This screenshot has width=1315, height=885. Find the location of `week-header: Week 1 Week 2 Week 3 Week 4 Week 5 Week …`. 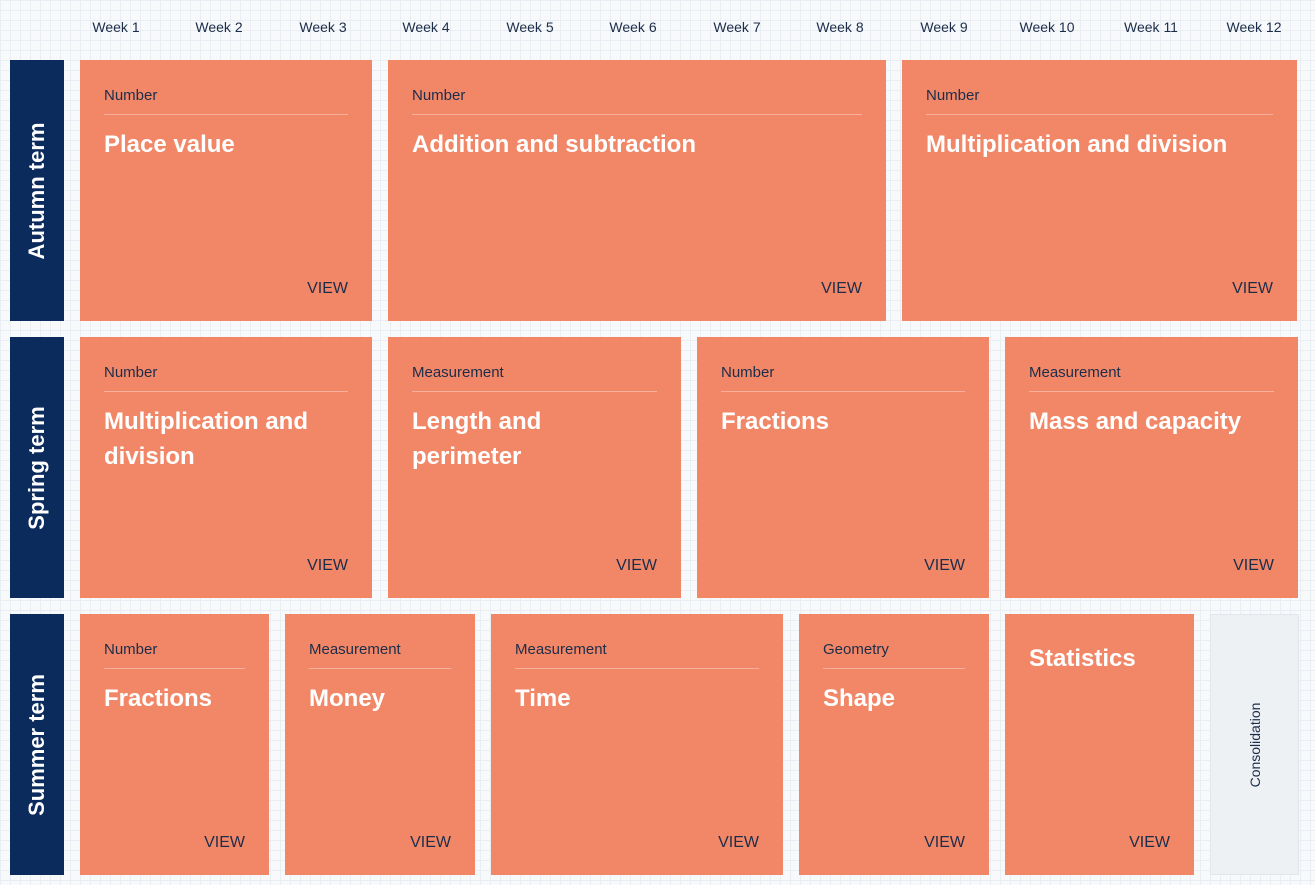

week-header: Week 1 Week 2 Week 3 Week 4 Week 5 Week … is located at coordinates (657, 27).